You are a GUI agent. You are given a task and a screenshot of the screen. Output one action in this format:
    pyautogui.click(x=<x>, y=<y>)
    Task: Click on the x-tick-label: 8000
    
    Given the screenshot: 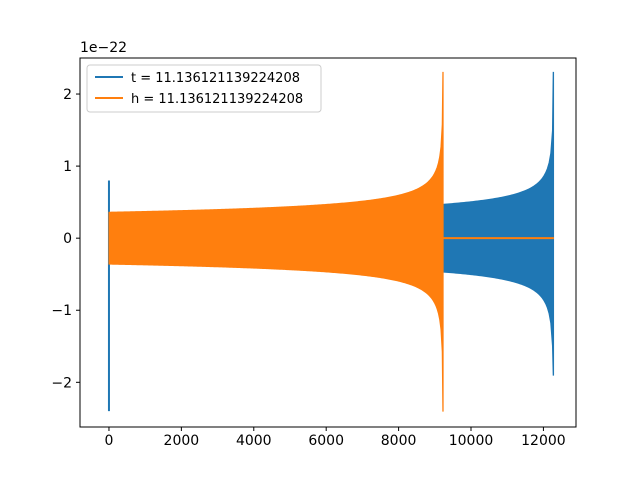 What is the action you would take?
    pyautogui.click(x=399, y=441)
    